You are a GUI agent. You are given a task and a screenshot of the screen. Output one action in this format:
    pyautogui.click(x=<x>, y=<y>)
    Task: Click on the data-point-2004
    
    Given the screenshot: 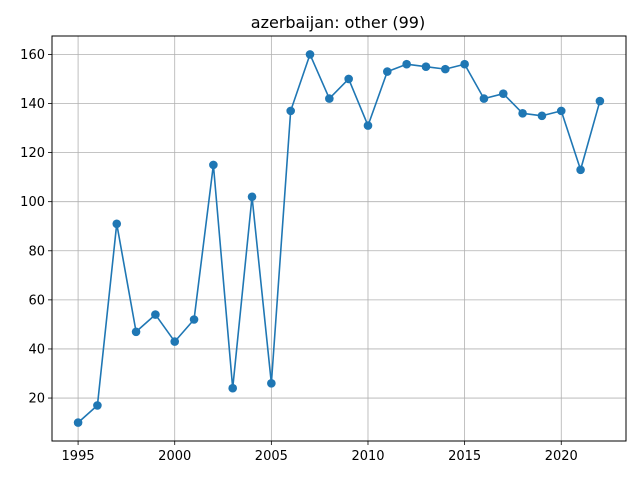 What is the action you would take?
    pyautogui.click(x=252, y=197)
    